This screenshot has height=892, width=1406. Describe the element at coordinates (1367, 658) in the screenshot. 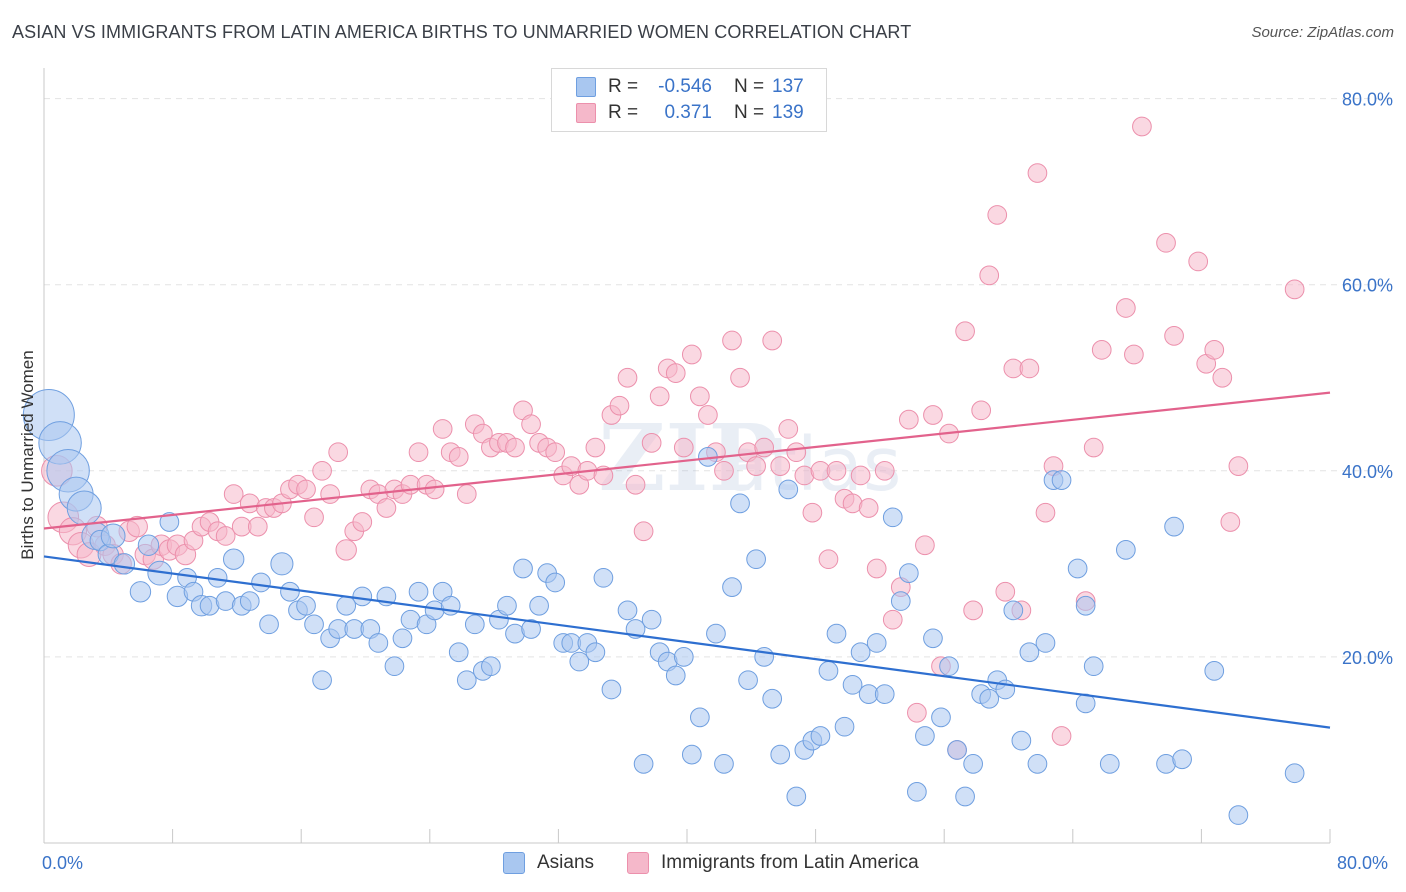

I see `y-tick-label: 20.0%` at that location.